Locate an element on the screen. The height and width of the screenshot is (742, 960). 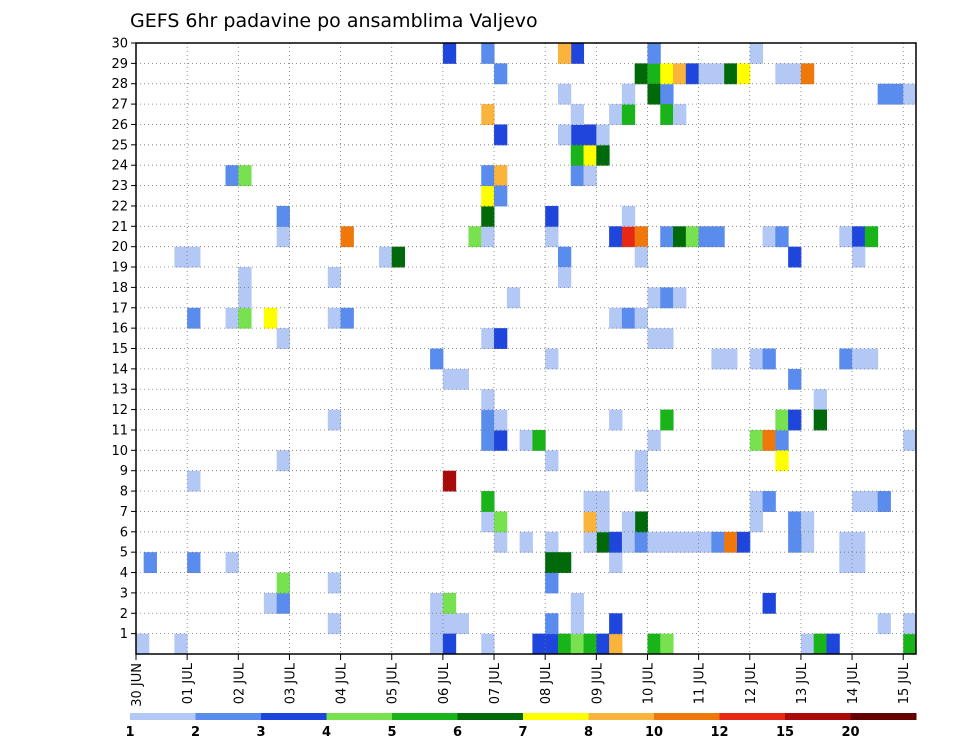
y-tick-label: 21 is located at coordinates (119, 227).